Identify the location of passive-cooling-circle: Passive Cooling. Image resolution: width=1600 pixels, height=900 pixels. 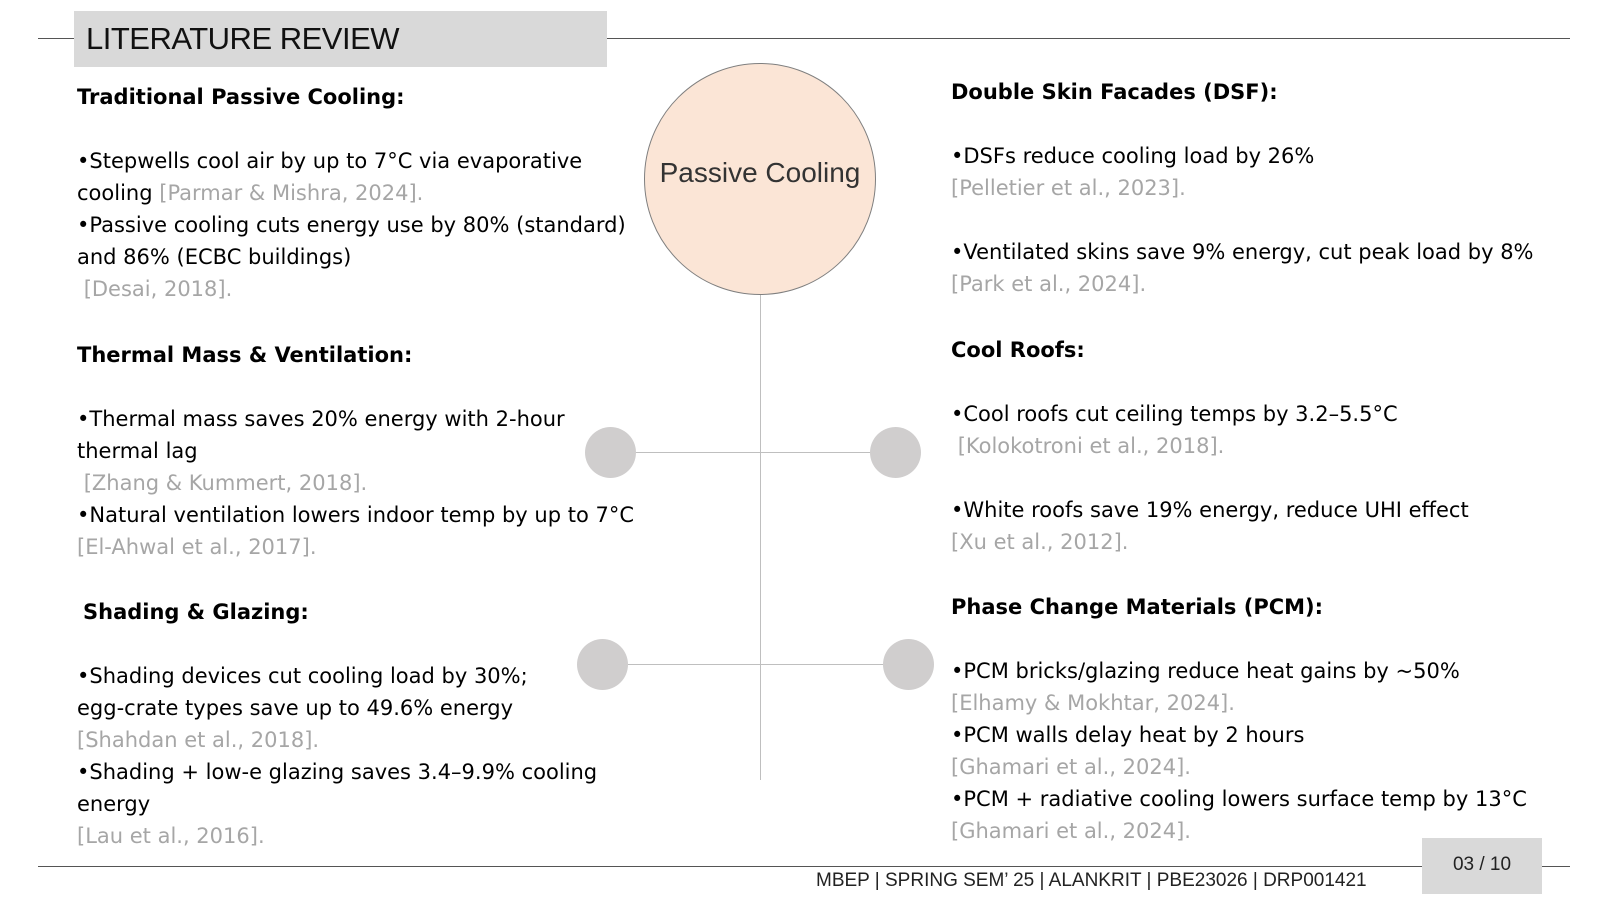
(760, 179).